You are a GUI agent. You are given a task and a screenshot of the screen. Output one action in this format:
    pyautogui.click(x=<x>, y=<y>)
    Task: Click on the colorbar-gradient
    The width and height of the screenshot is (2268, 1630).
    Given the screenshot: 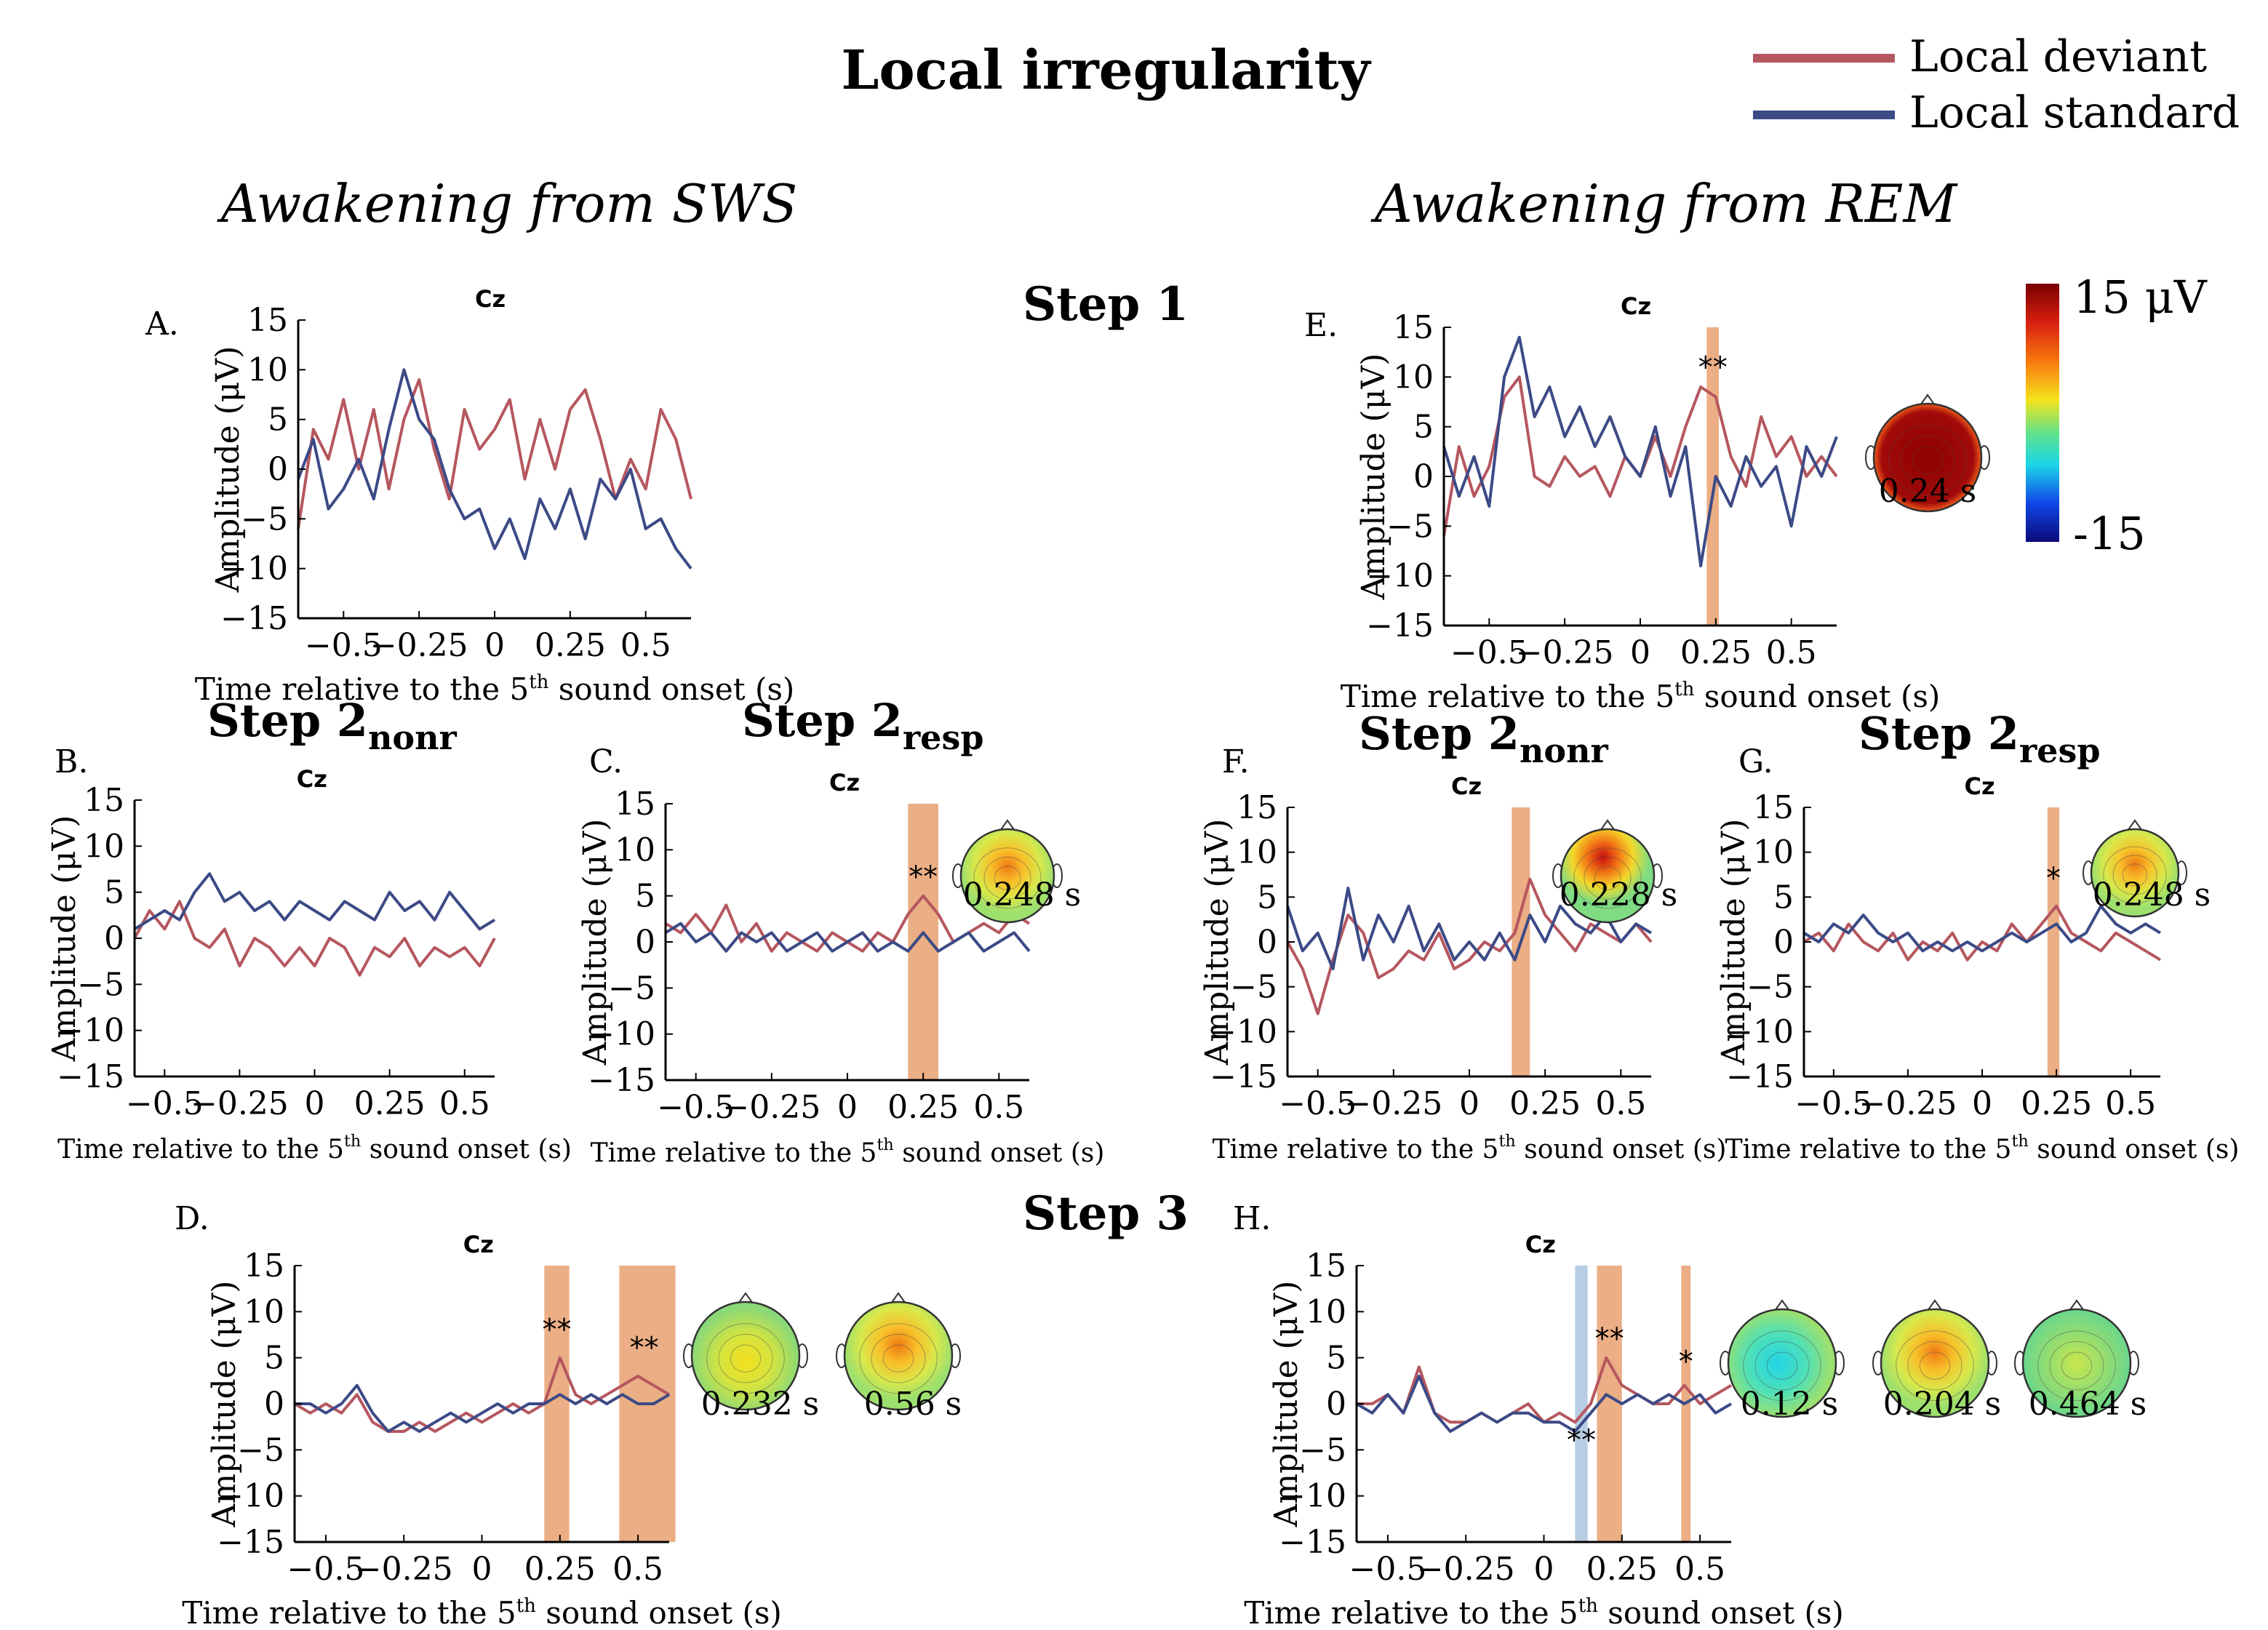 What is the action you would take?
    pyautogui.click(x=2043, y=413)
    